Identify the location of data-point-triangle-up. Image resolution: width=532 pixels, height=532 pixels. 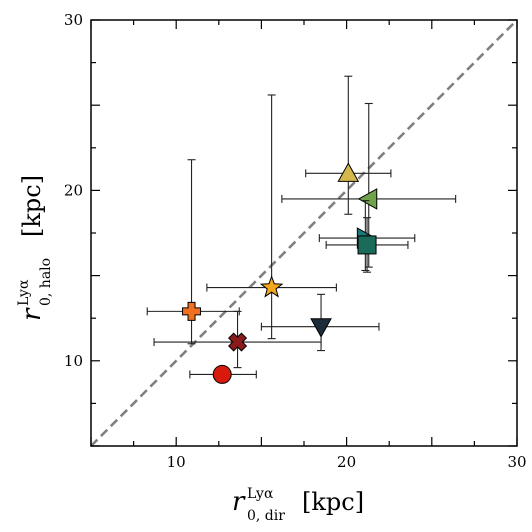
(348, 172).